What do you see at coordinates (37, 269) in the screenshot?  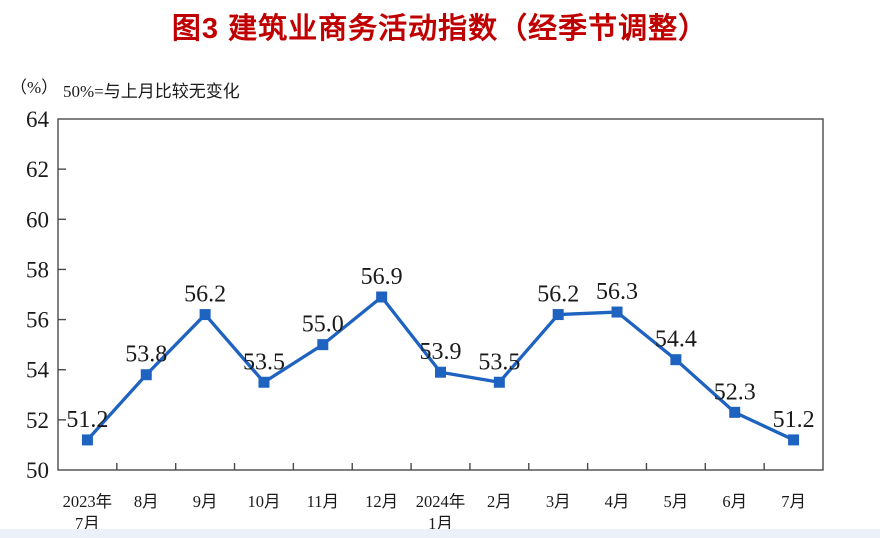 I see `y-axis-label: 58` at bounding box center [37, 269].